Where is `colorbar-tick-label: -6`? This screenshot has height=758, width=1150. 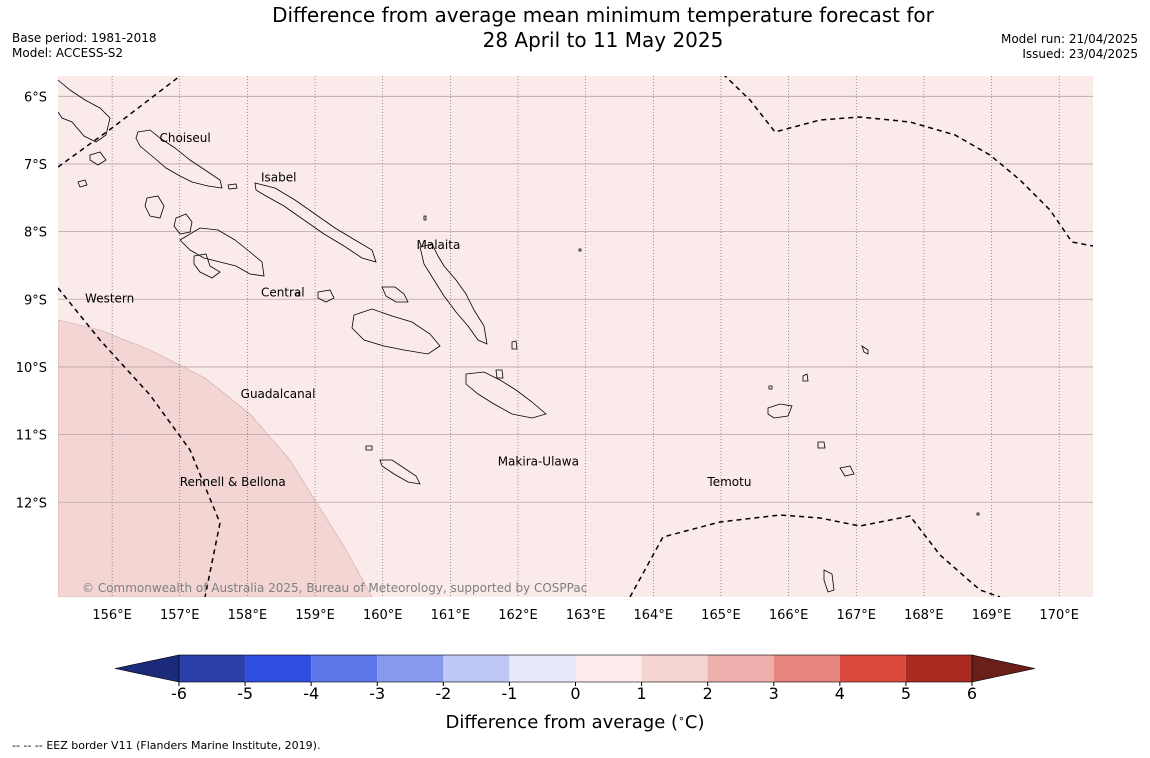 colorbar-tick-label: -6 is located at coordinates (179, 693).